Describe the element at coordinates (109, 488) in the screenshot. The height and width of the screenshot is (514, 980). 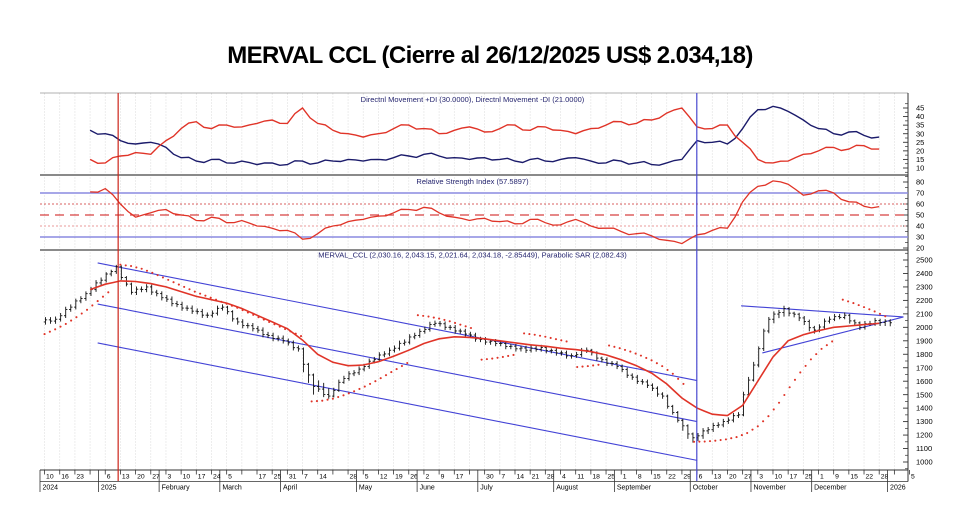
I see `svg-text: 2025` at that location.